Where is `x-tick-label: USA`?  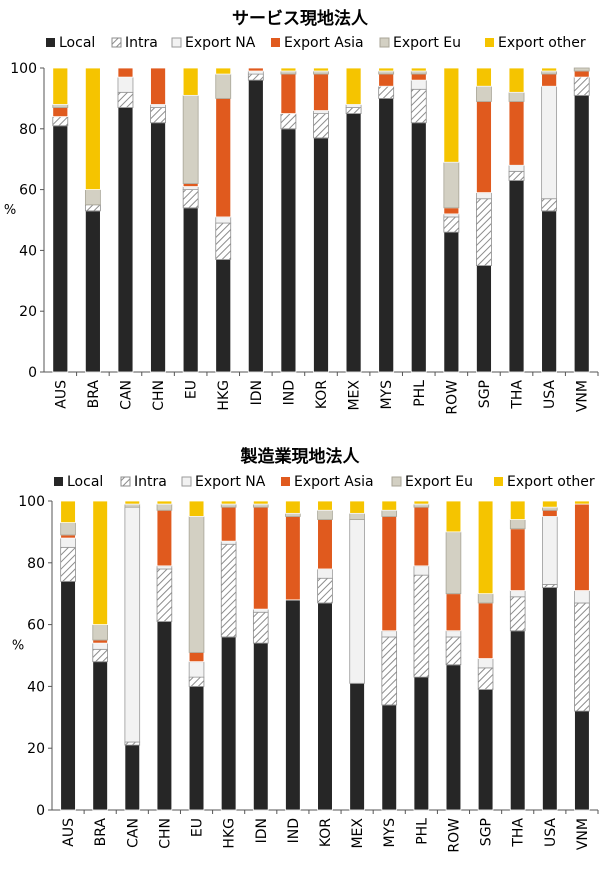 x-tick-label: USA is located at coordinates (550, 394).